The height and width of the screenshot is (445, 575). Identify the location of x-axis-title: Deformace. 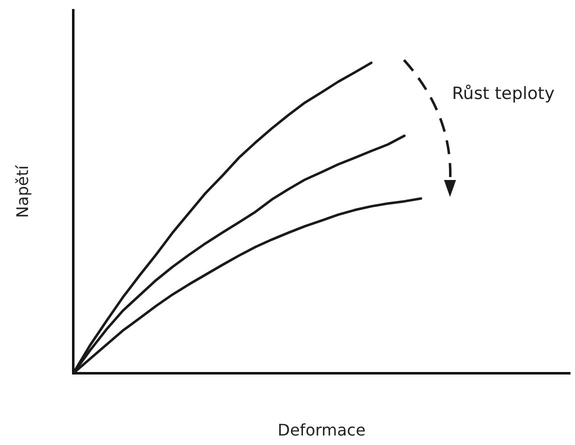
(322, 430).